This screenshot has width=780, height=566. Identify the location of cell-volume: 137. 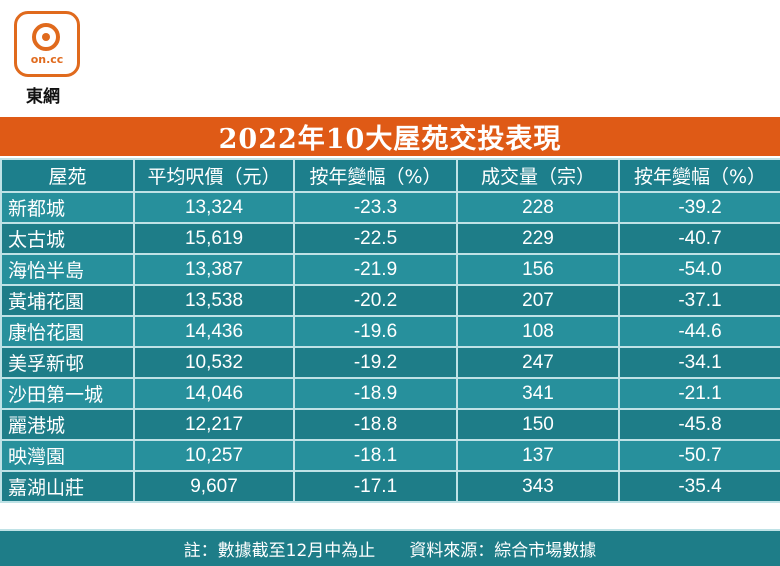
(538, 455).